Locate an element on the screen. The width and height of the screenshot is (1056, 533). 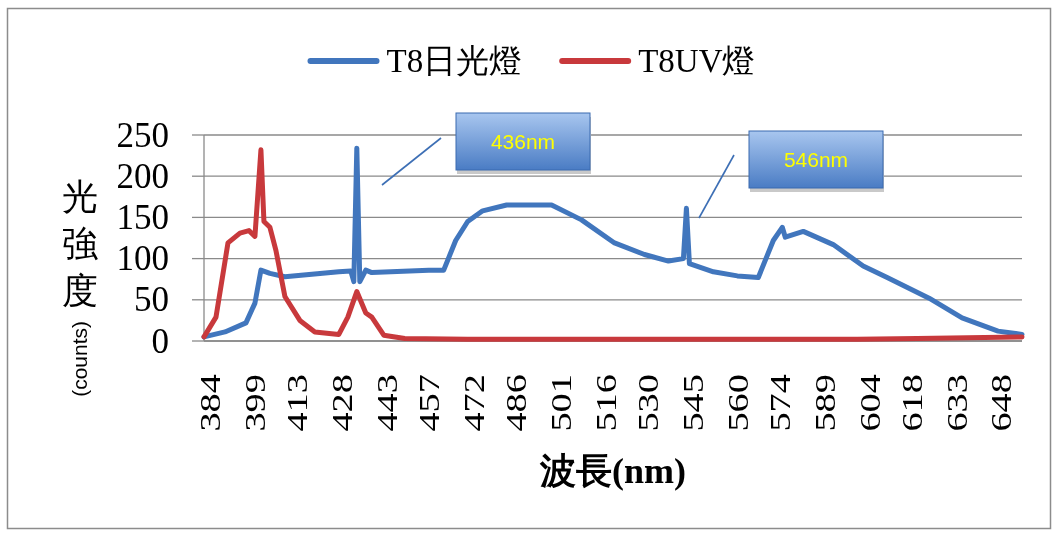
x-tick-label: 574 is located at coordinates (779, 403).